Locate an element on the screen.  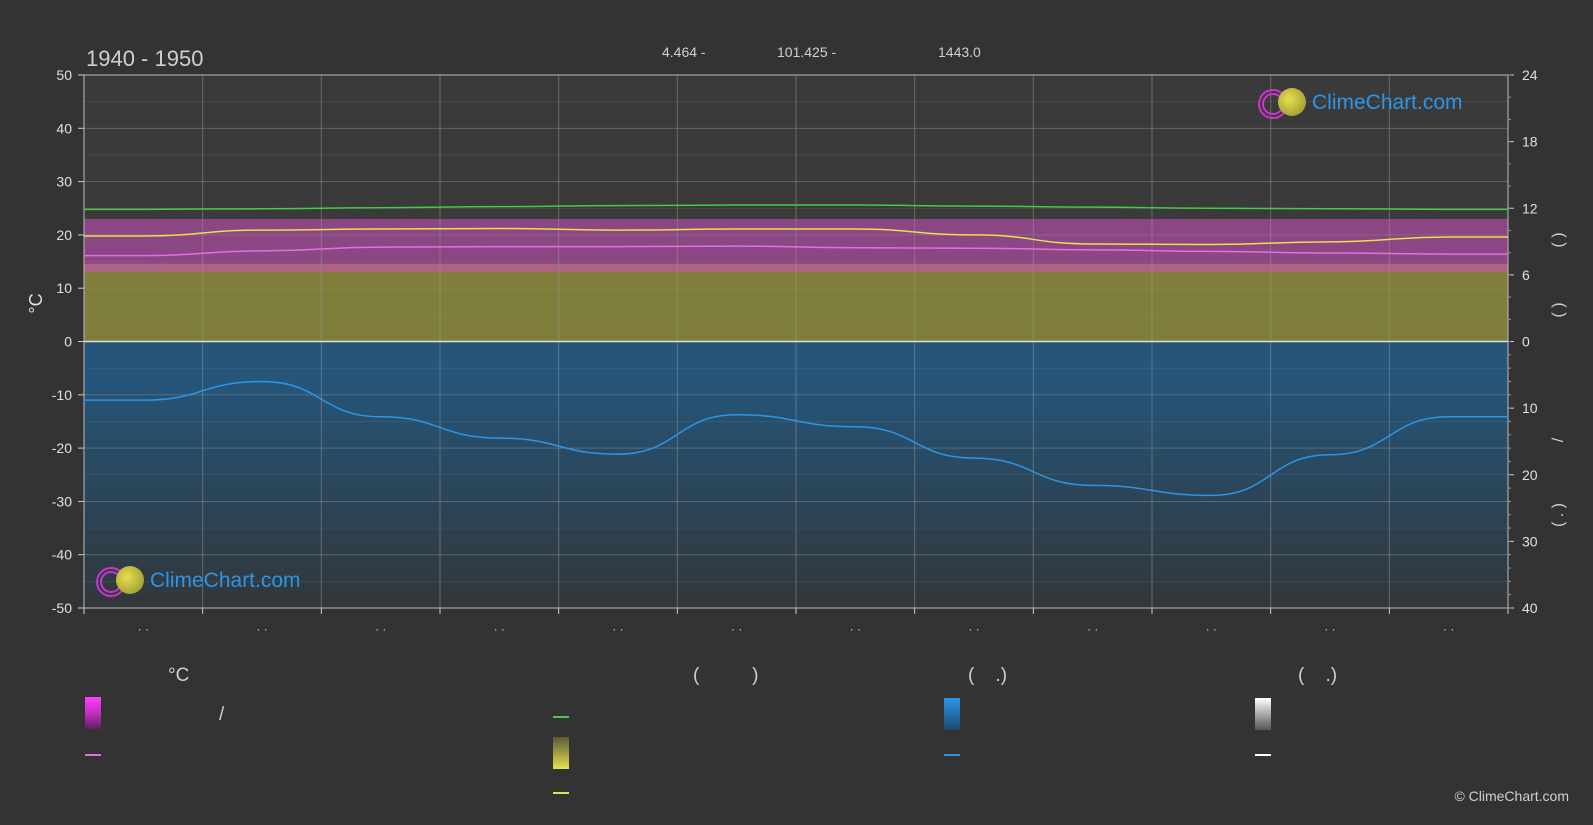
legend-snow-swatch is located at coordinates (1263, 714).